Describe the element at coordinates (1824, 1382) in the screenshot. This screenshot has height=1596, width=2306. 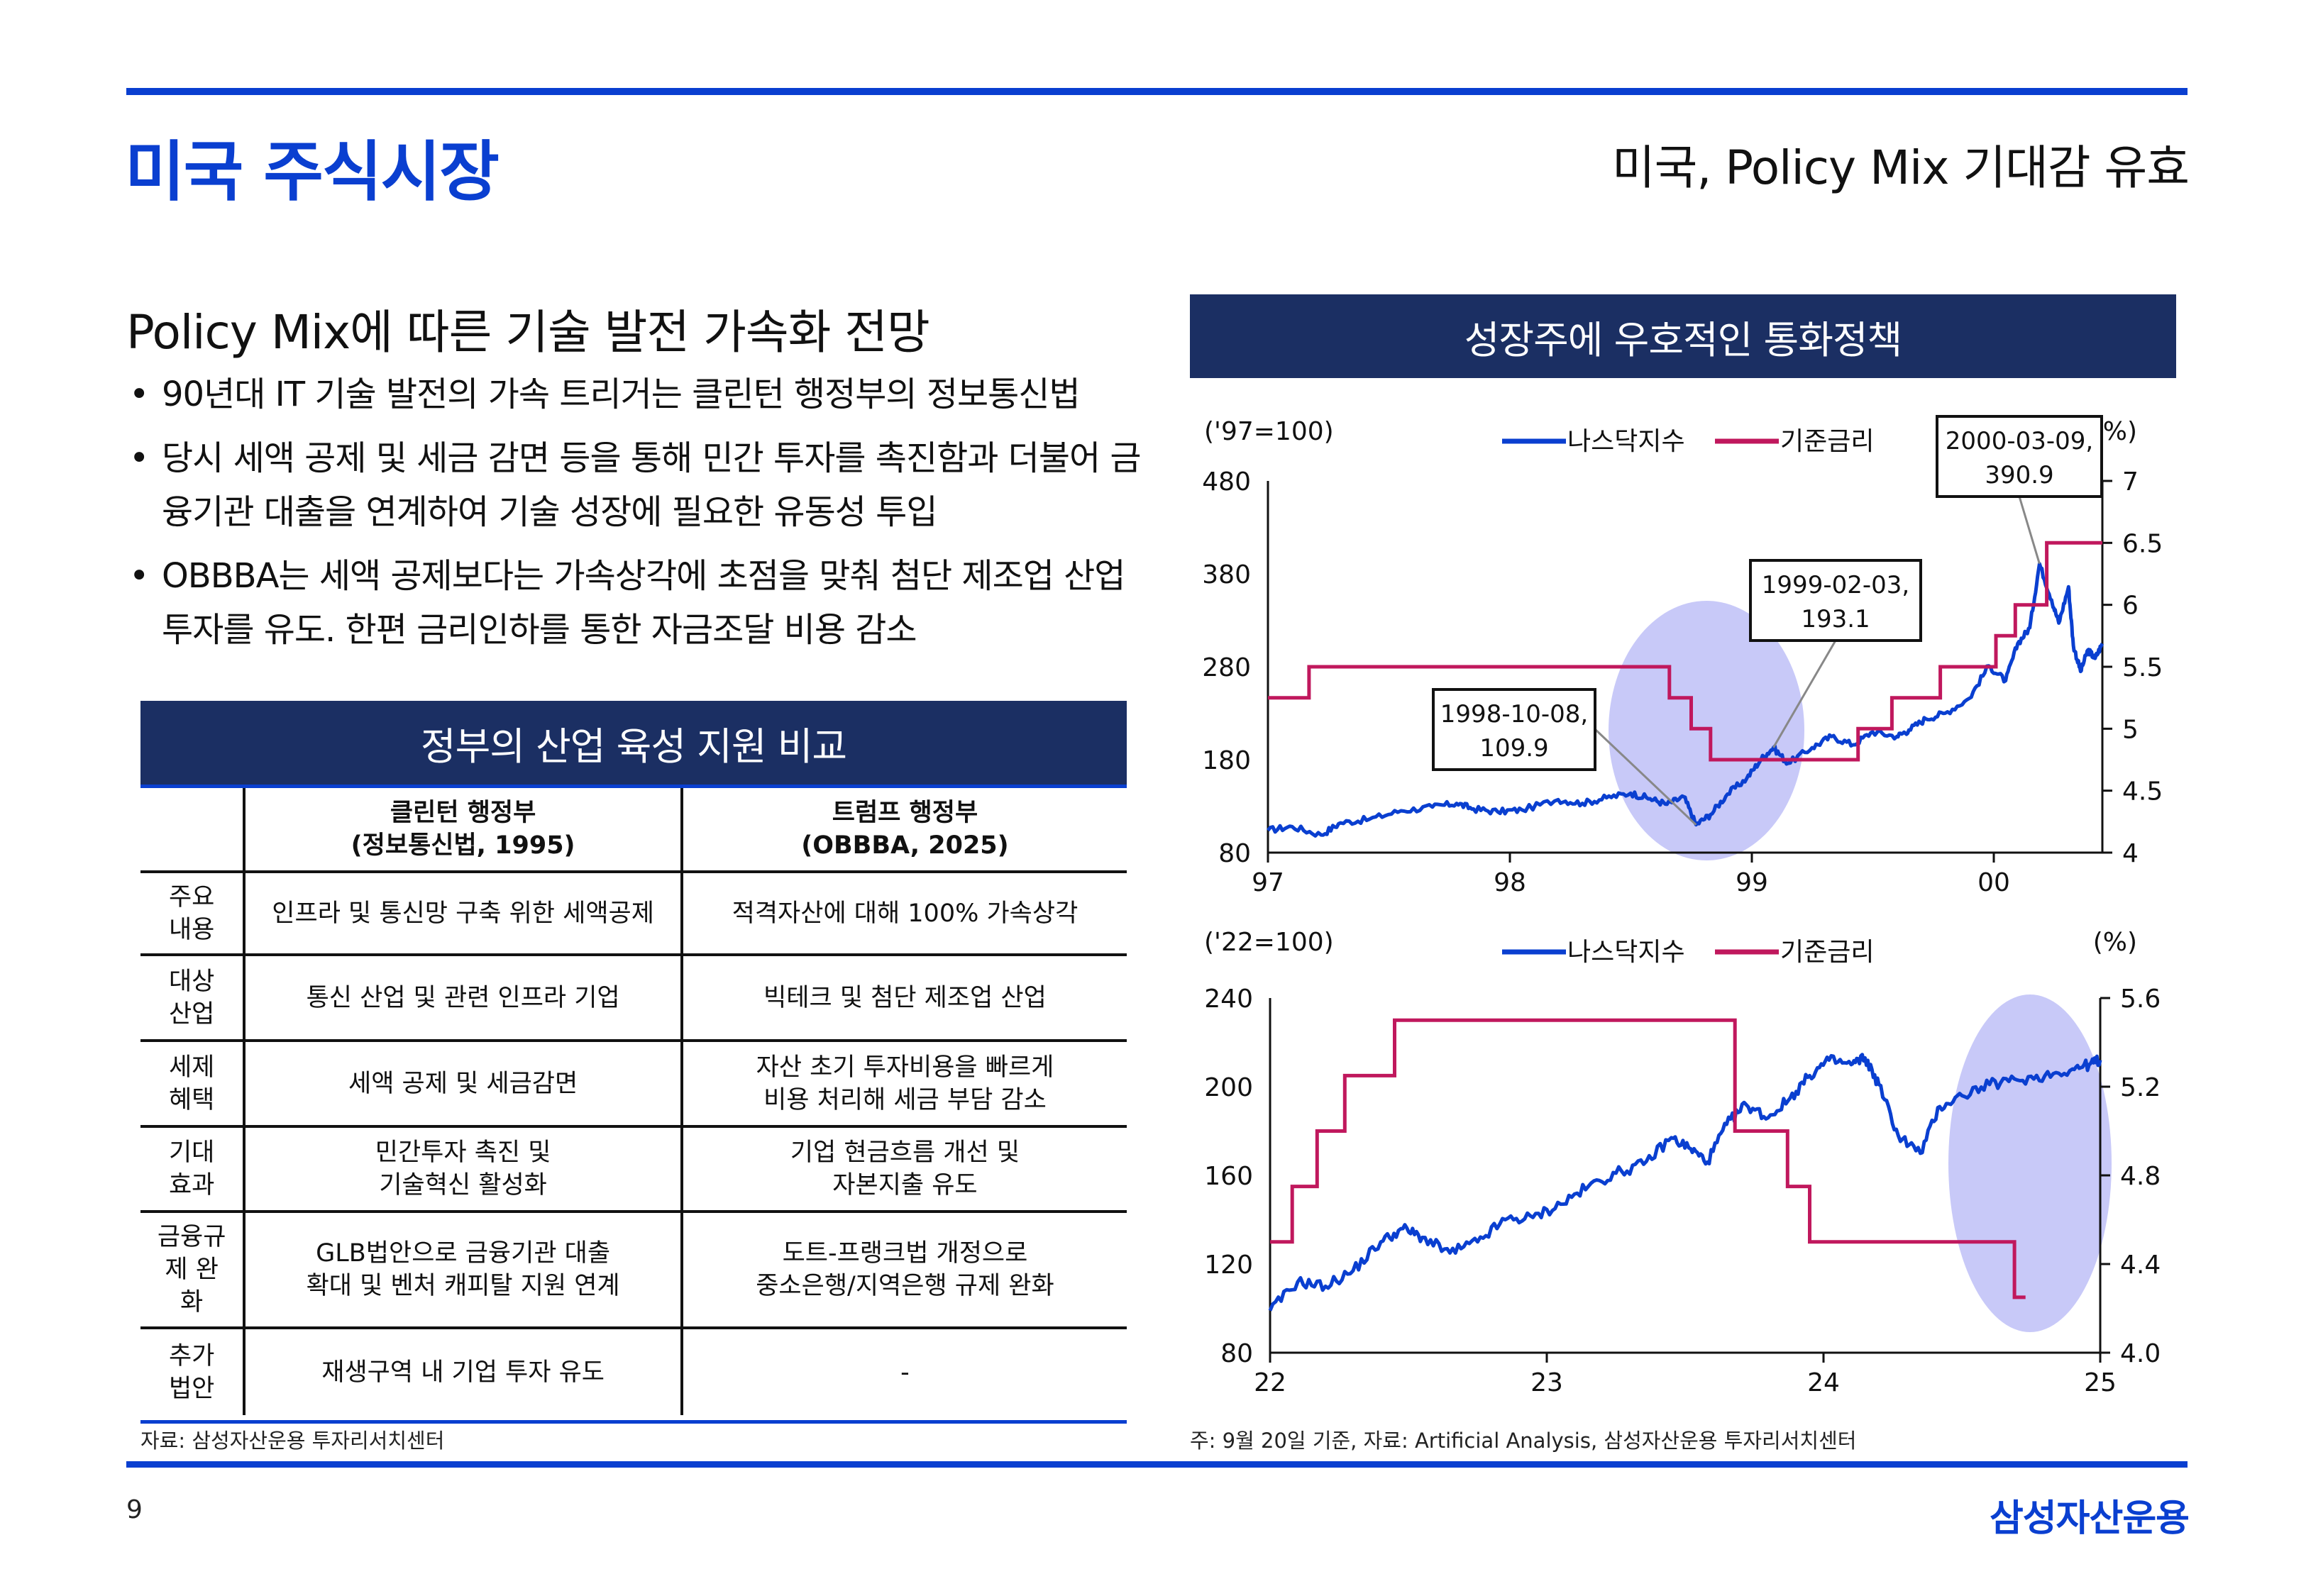
I see `x-tick-label: 24` at that location.